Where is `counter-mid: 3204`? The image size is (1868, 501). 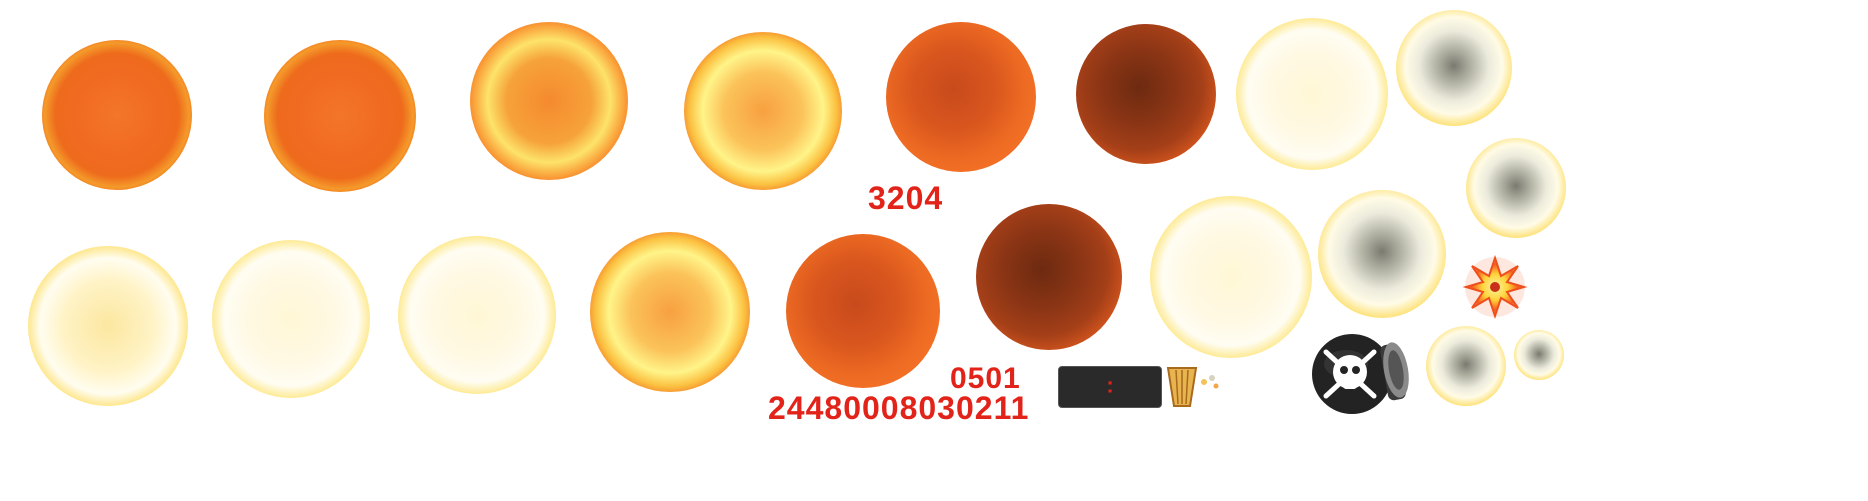 counter-mid: 3204 is located at coordinates (906, 198).